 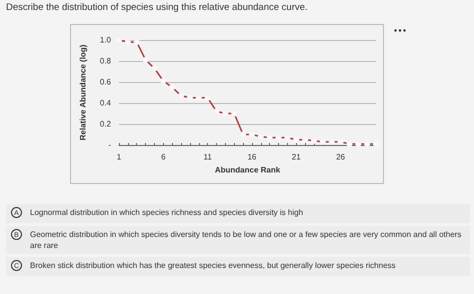 What do you see at coordinates (207, 157) in the screenshot?
I see `x-tick-label: 11` at bounding box center [207, 157].